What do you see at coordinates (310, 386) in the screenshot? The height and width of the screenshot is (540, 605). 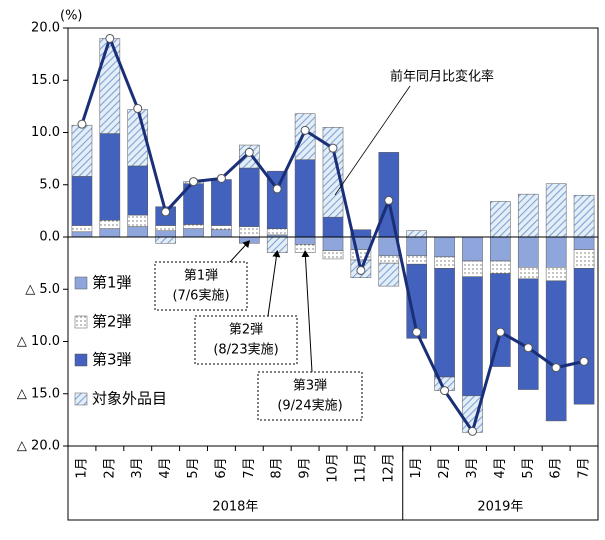 I see `annotation-text: 第3弾` at bounding box center [310, 386].